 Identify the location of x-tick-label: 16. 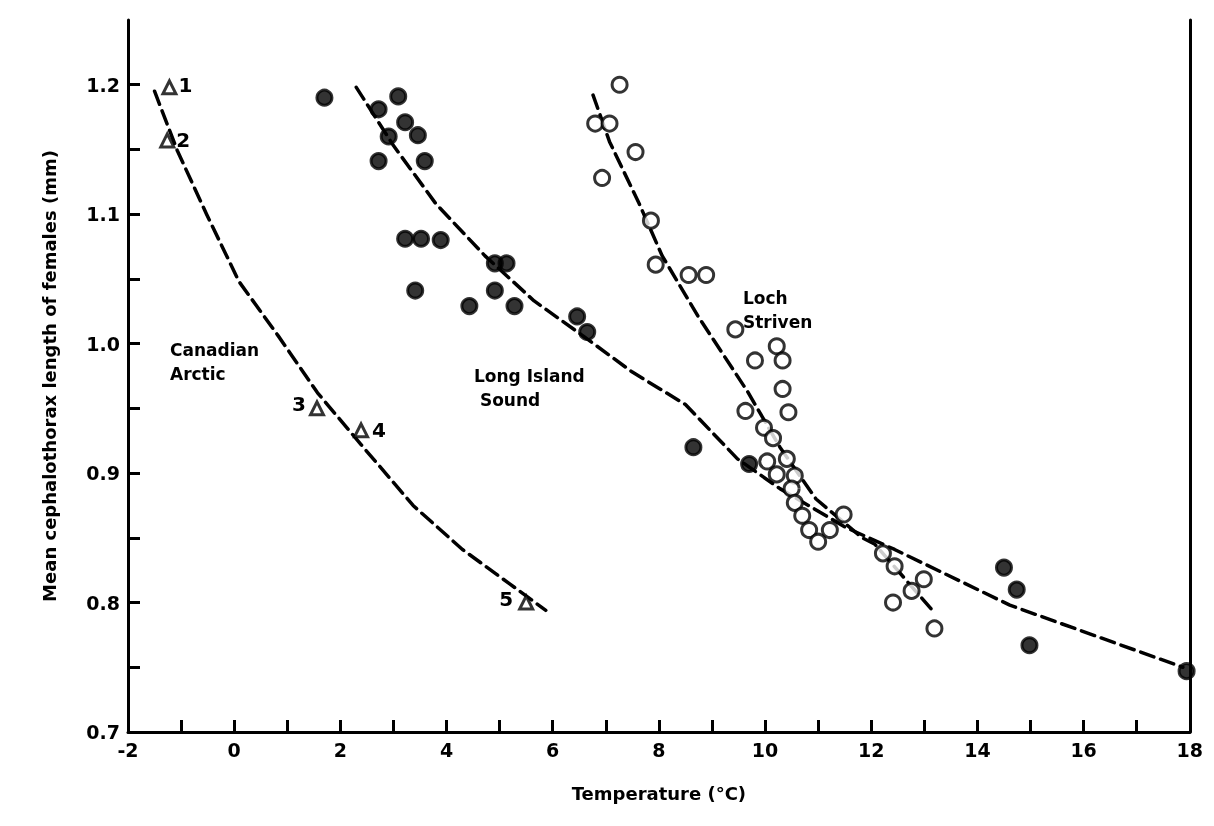
(1083, 749).